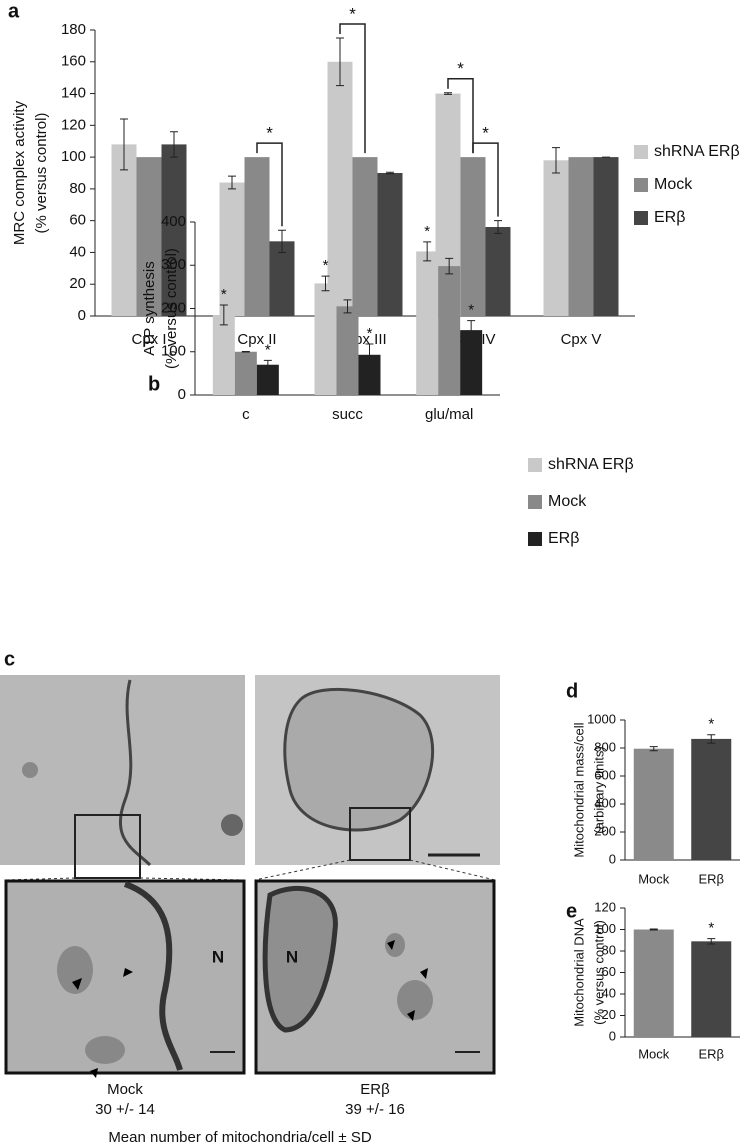 This screenshot has width=750, height=1148. What do you see at coordinates (601, 718) in the screenshot?
I see `y-tick-label: 1000` at bounding box center [601, 718].